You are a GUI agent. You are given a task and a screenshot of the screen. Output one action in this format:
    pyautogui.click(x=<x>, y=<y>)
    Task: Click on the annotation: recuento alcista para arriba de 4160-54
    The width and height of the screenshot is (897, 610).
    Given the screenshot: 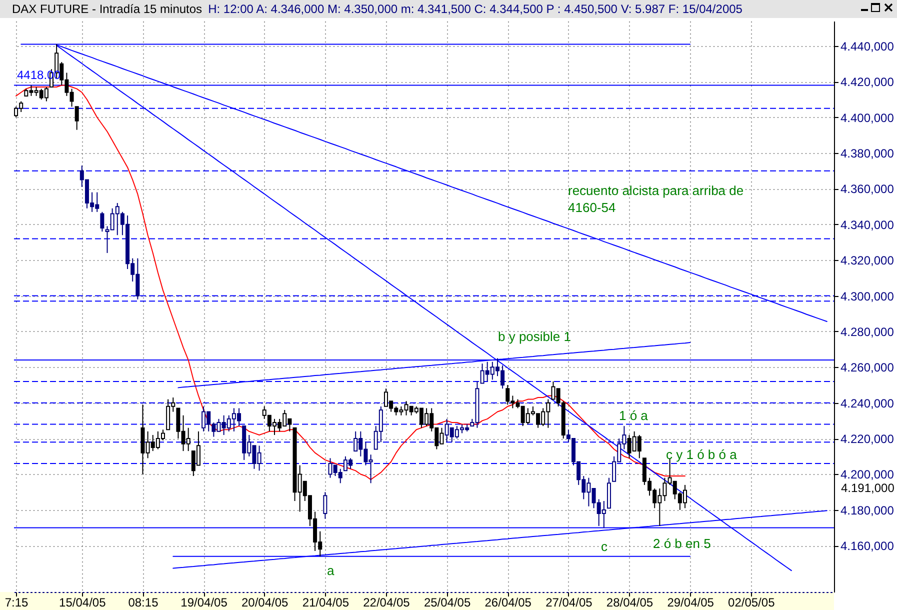 What is the action you would take?
    pyautogui.click(x=656, y=199)
    